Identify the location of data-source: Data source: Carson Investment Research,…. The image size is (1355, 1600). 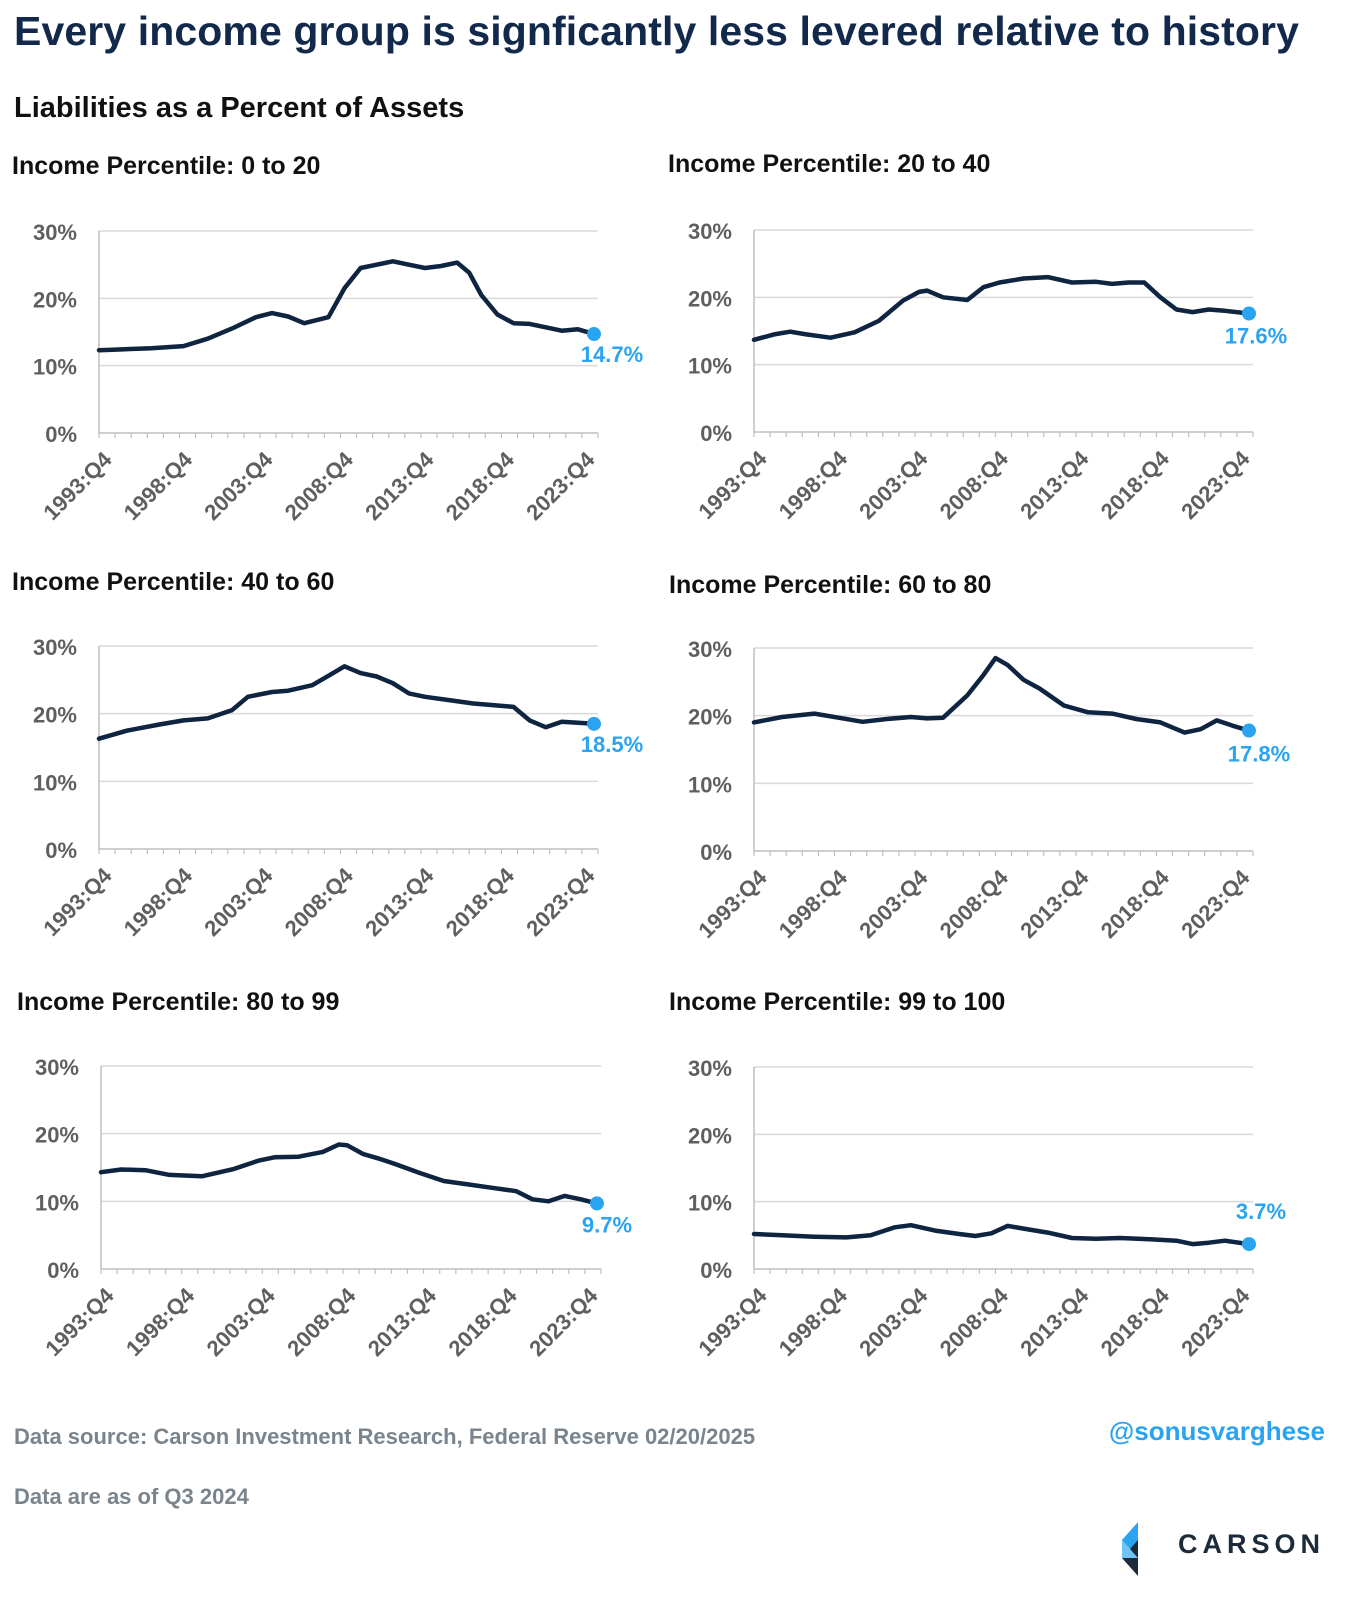
(385, 1436).